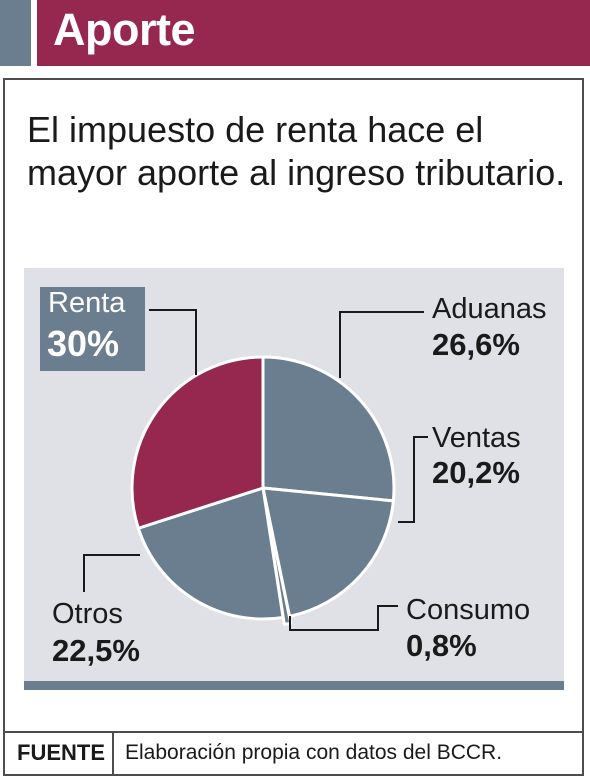 The width and height of the screenshot is (590, 779). What do you see at coordinates (87, 614) in the screenshot?
I see `slice-label-otros: Otros` at bounding box center [87, 614].